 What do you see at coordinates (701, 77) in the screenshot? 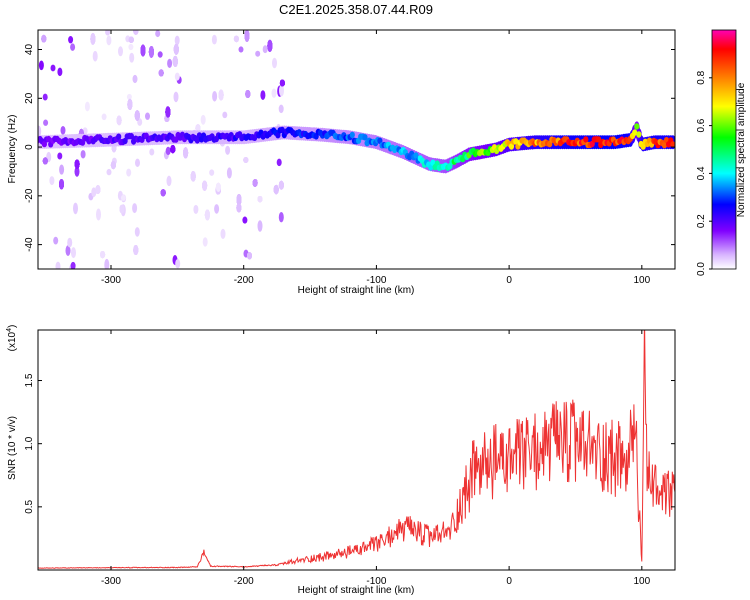
I see `colorbar-tick-label: 0.8` at bounding box center [701, 77].